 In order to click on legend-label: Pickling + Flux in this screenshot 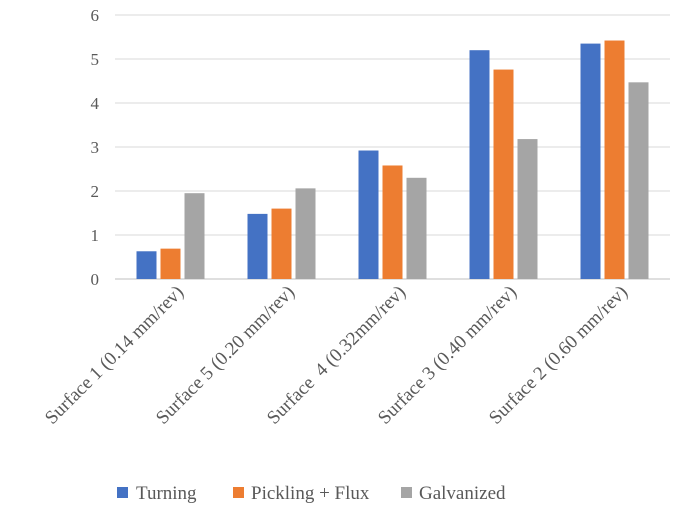, I will do `click(310, 493)`.